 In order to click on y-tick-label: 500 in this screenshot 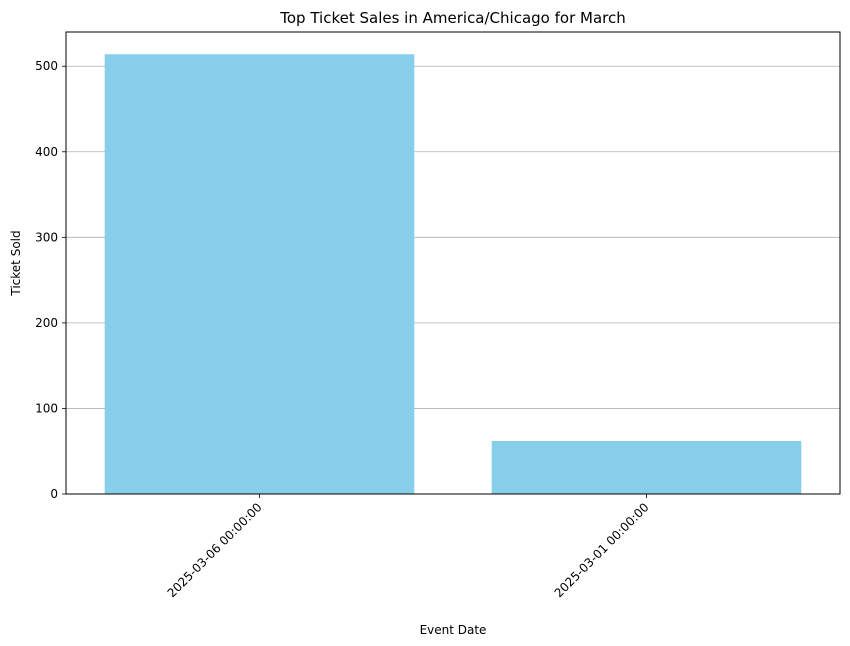, I will do `click(46, 66)`.